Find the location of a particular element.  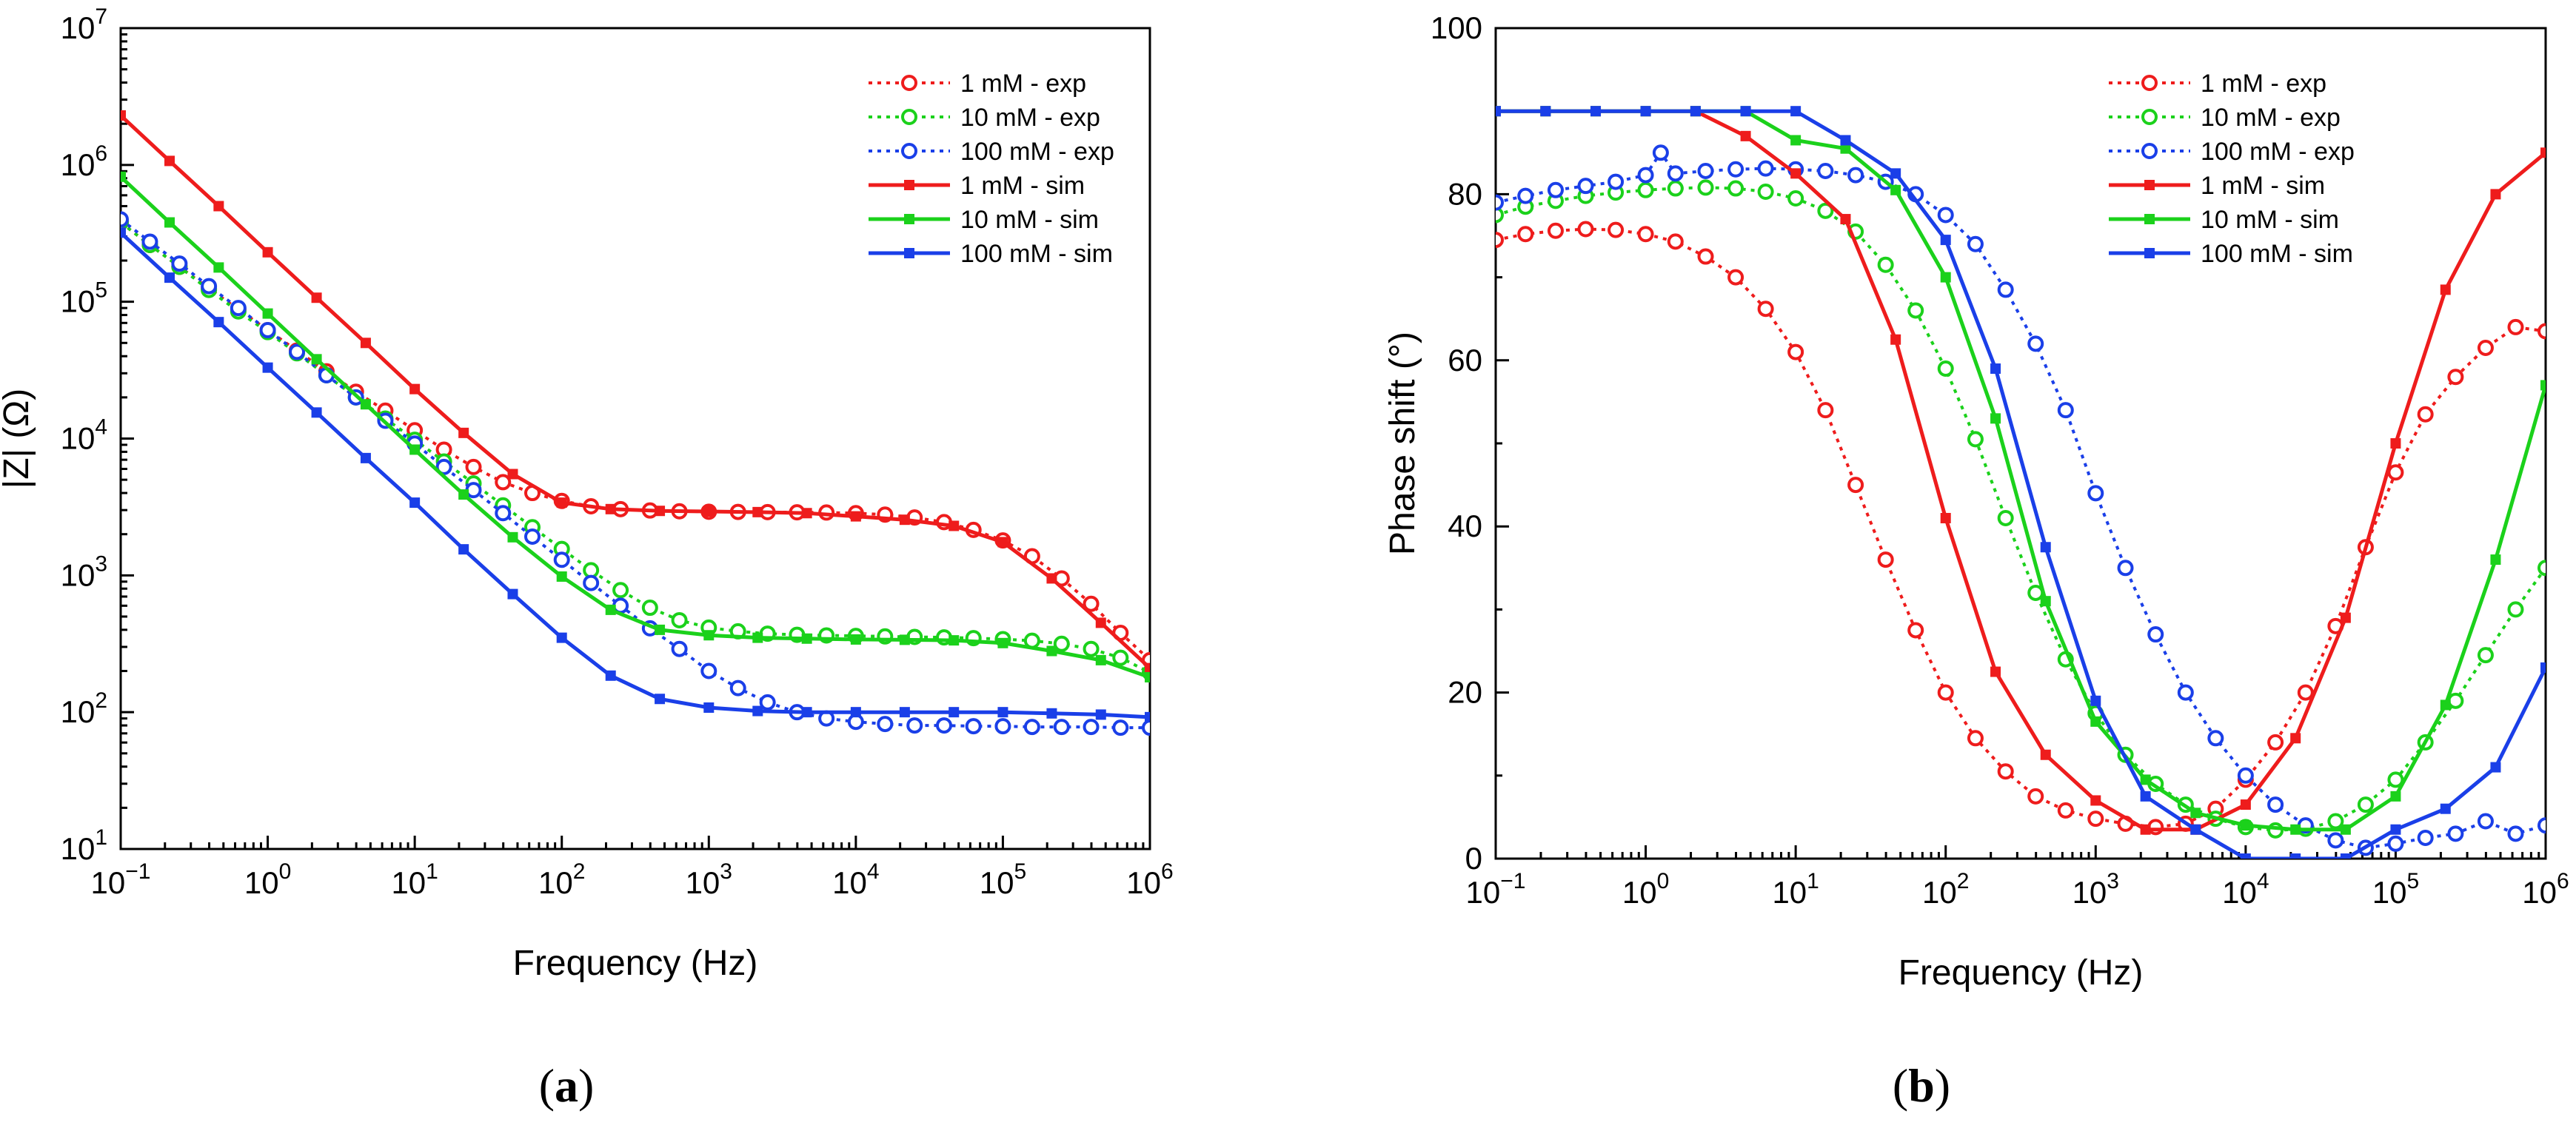

y-tick-label: 100 is located at coordinates (1456, 28).